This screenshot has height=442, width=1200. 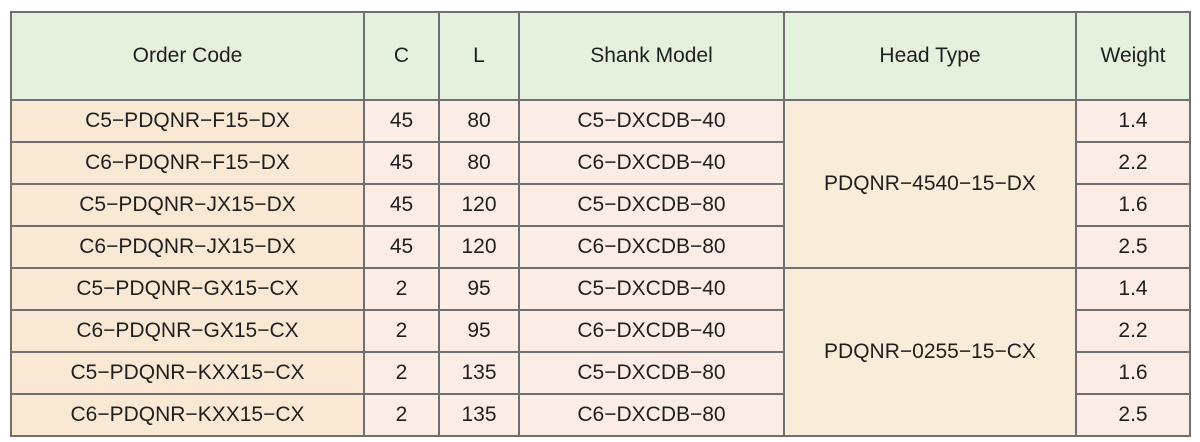 I want to click on header-weight: Weight, so click(x=1133, y=56).